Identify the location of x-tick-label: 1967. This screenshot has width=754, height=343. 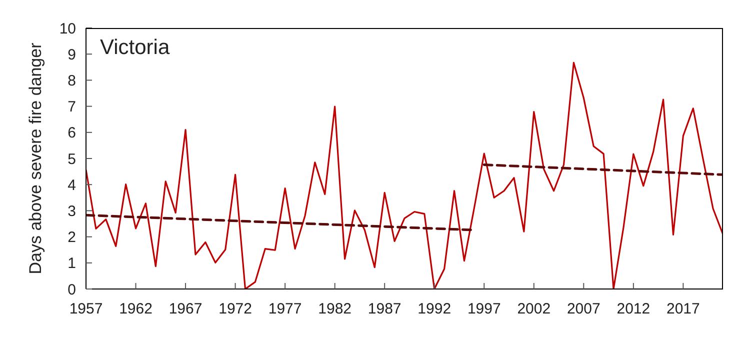
(185, 309).